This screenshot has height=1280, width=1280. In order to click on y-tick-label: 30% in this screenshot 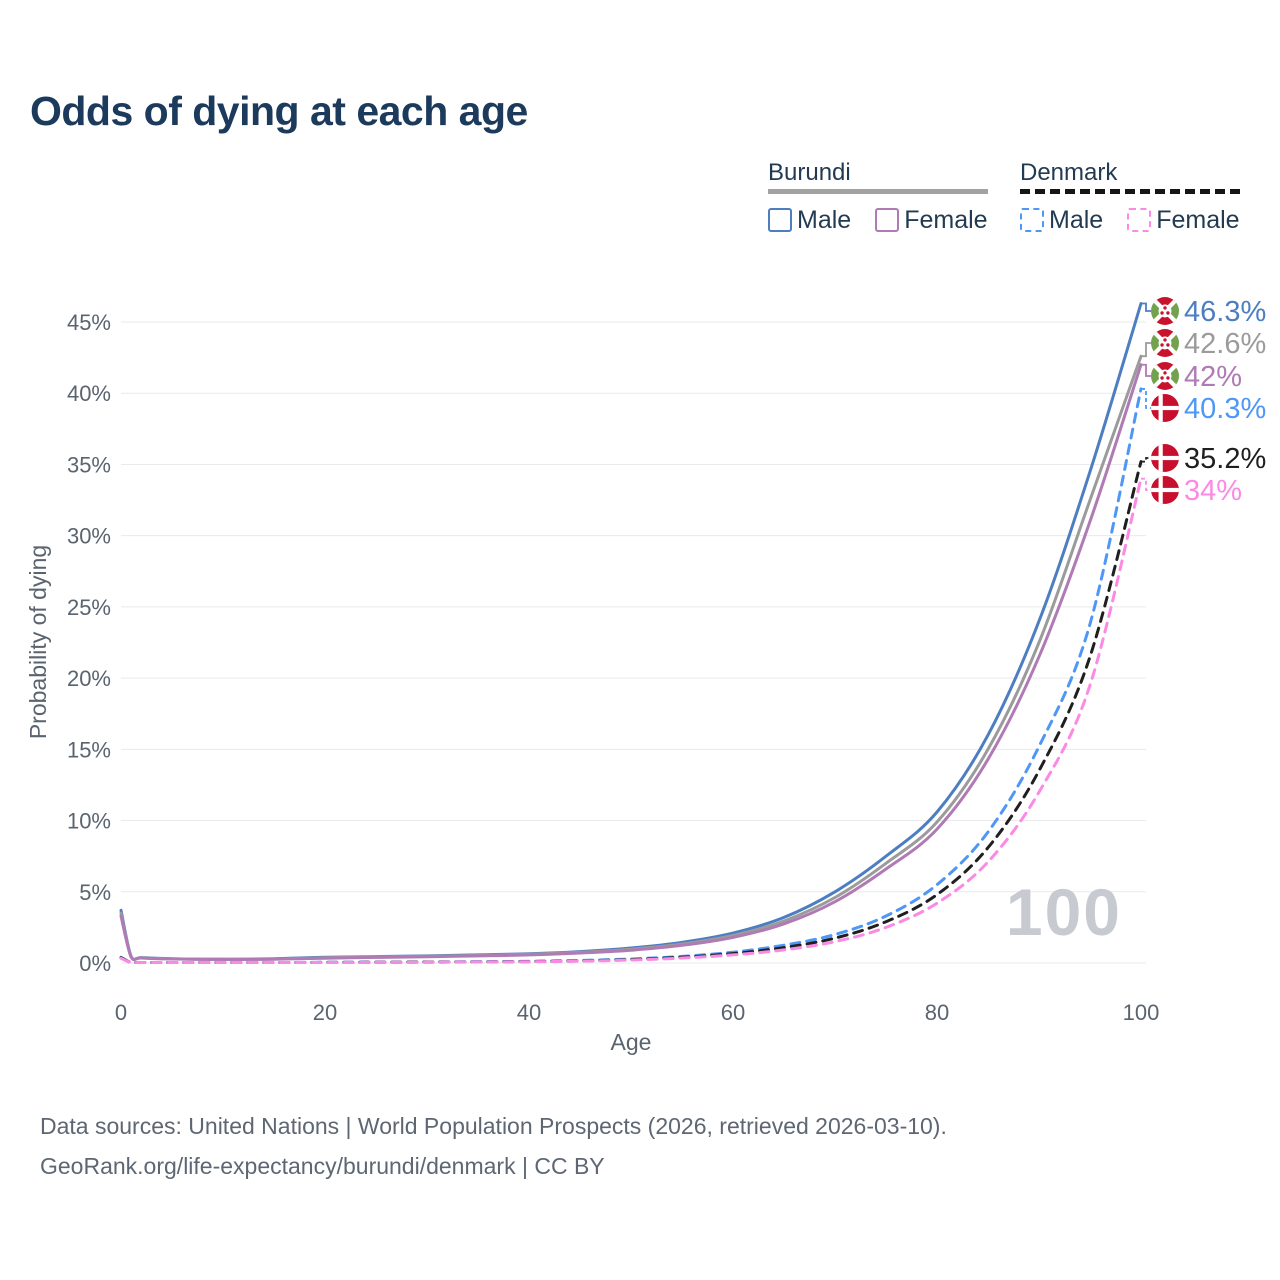, I will do `click(89, 536)`.